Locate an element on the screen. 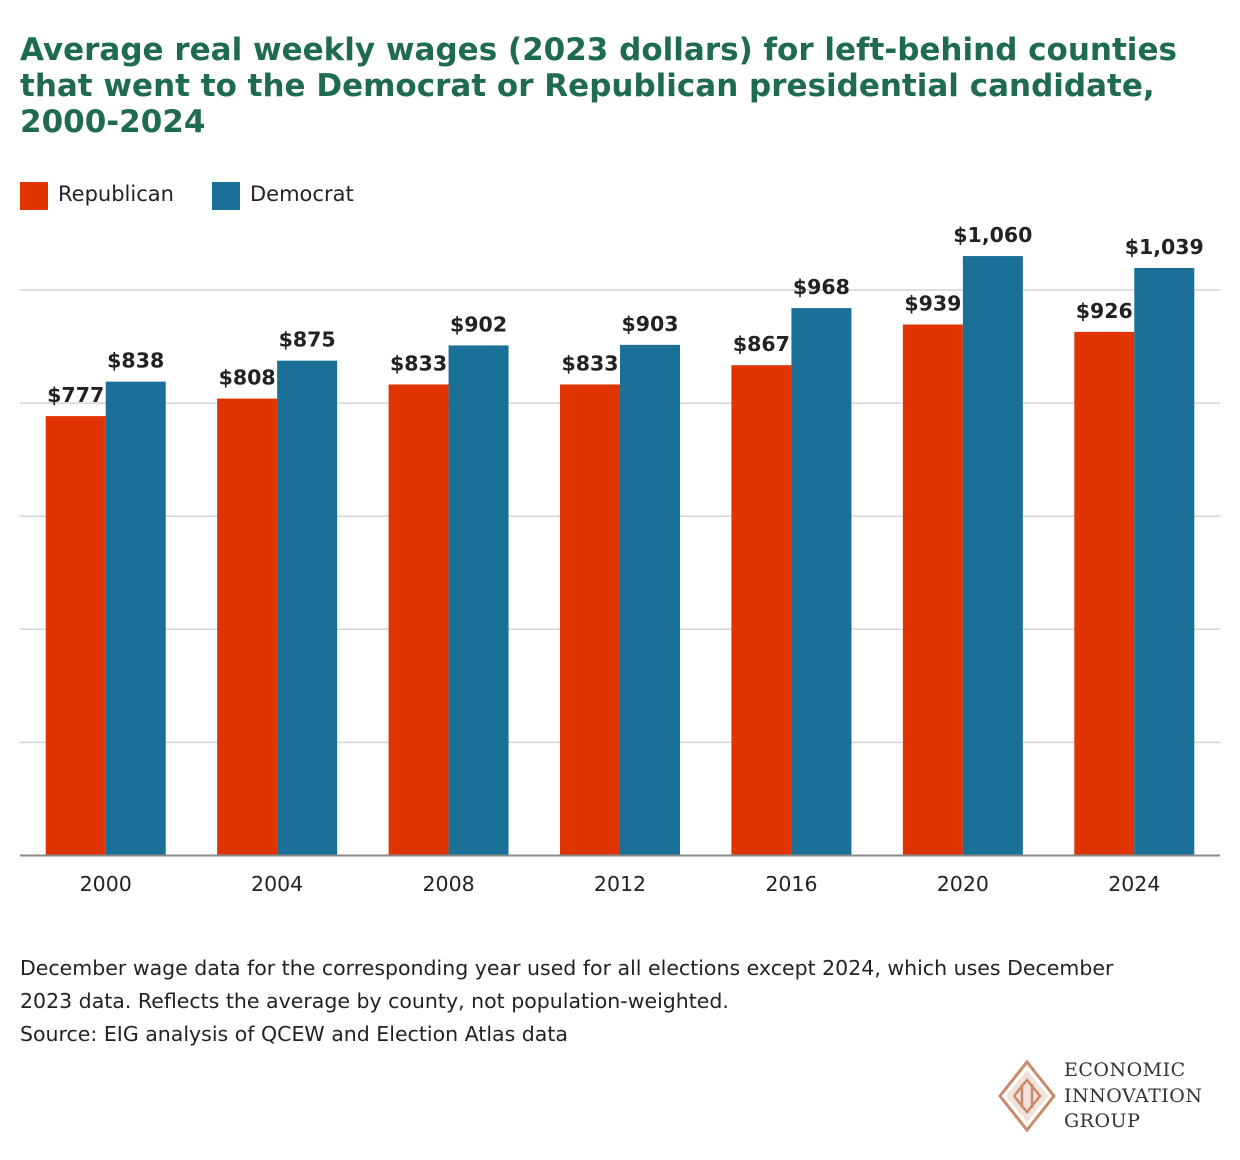  x-tick-label-2016: 2016 is located at coordinates (791, 884).